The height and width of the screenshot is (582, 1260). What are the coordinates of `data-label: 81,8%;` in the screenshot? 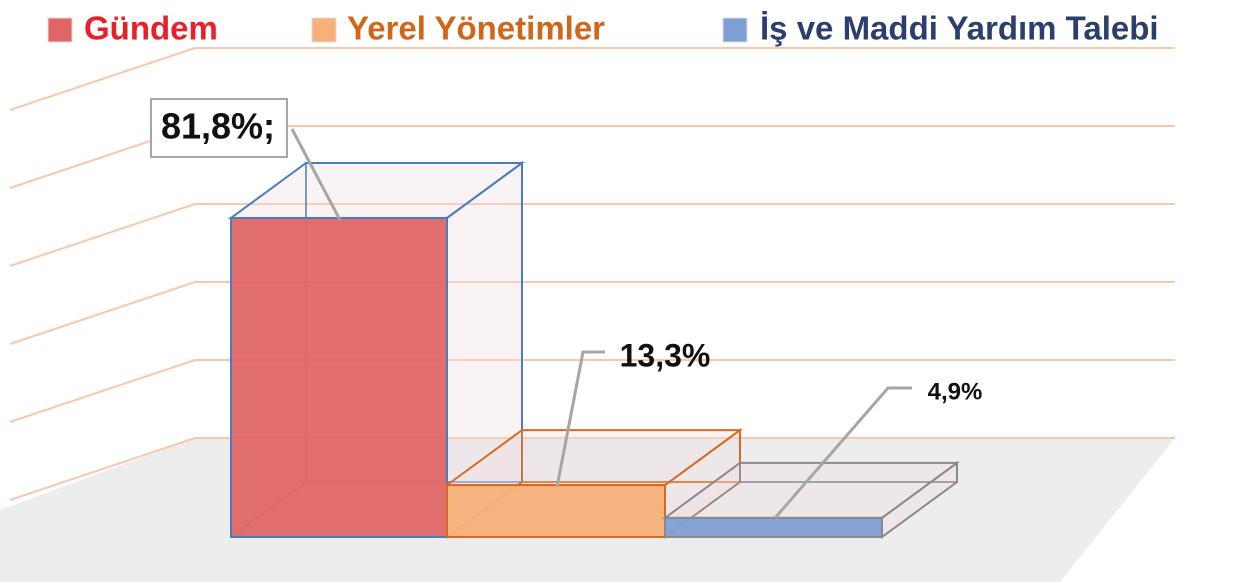 It's located at (218, 126).